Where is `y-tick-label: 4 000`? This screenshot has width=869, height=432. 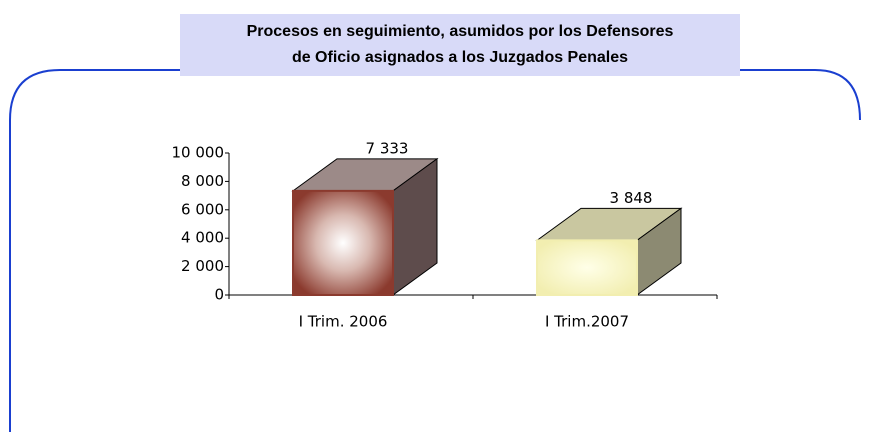
y-tick-label: 4 000 is located at coordinates (202, 238).